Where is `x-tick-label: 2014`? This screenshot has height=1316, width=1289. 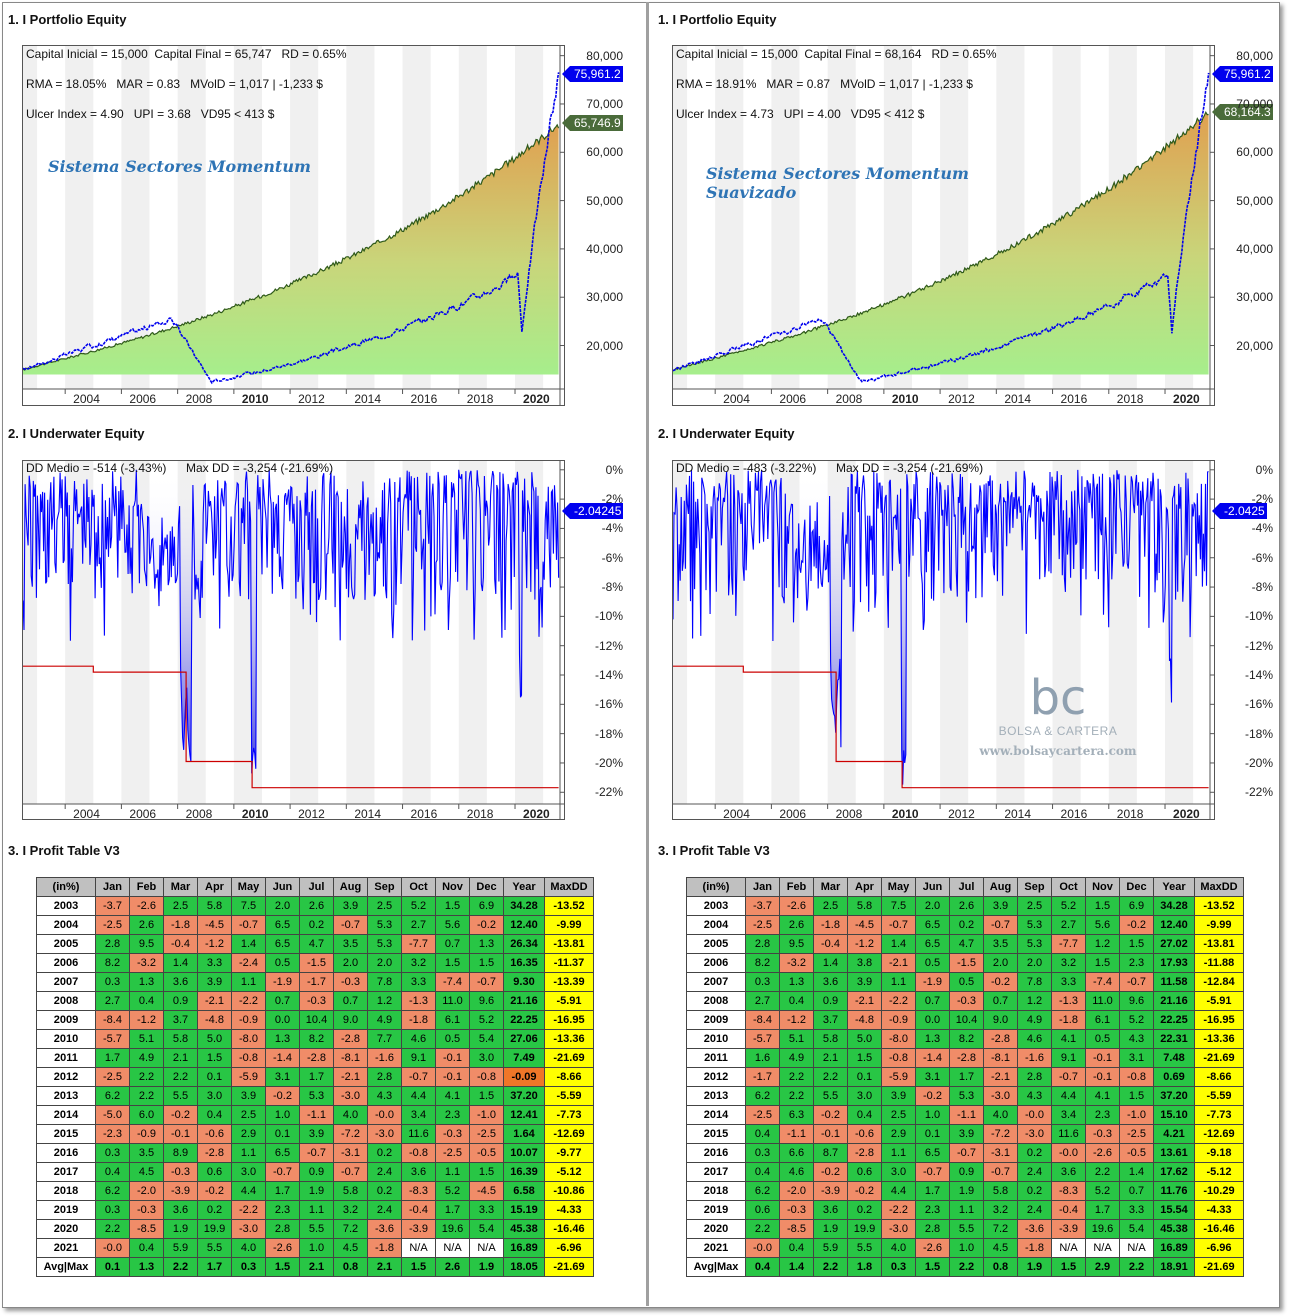 x-tick-label: 2014 is located at coordinates (1017, 398).